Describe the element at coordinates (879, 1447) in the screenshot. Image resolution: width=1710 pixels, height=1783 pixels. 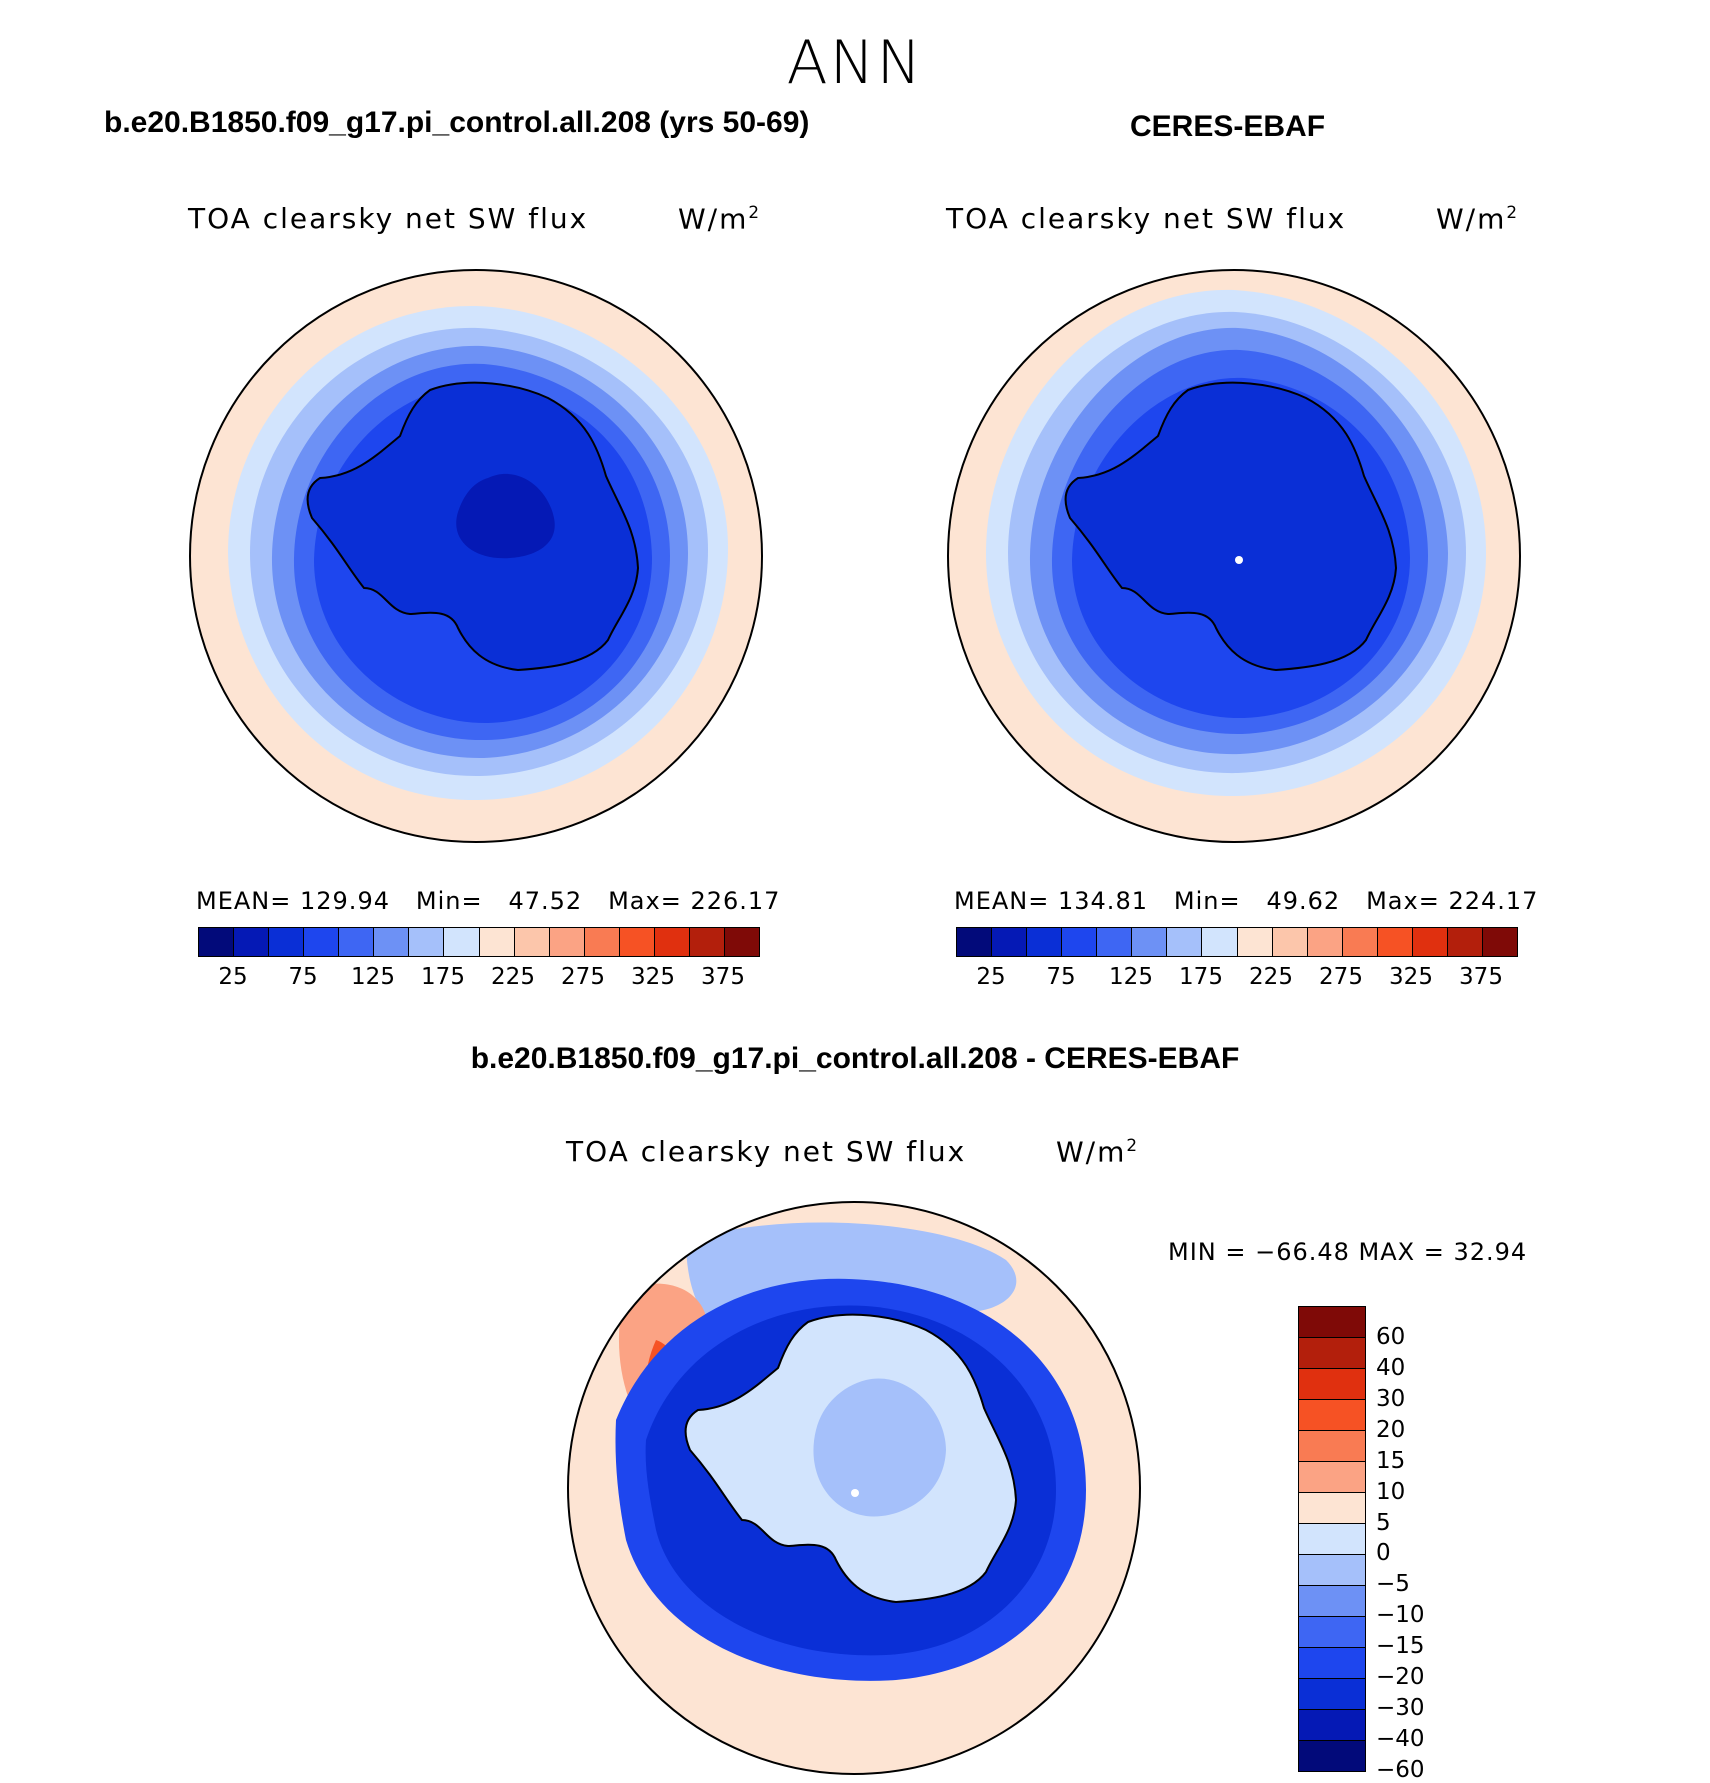
I see `diff-fill-interior-negative` at that location.